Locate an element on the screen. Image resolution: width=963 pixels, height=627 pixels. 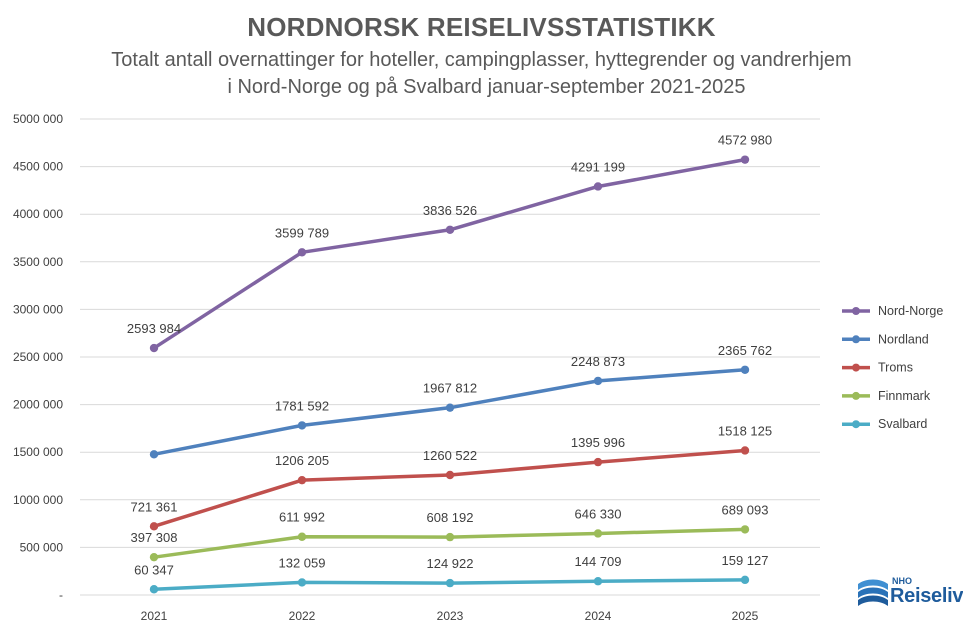
x-tick-label: 2025 is located at coordinates (745, 616).